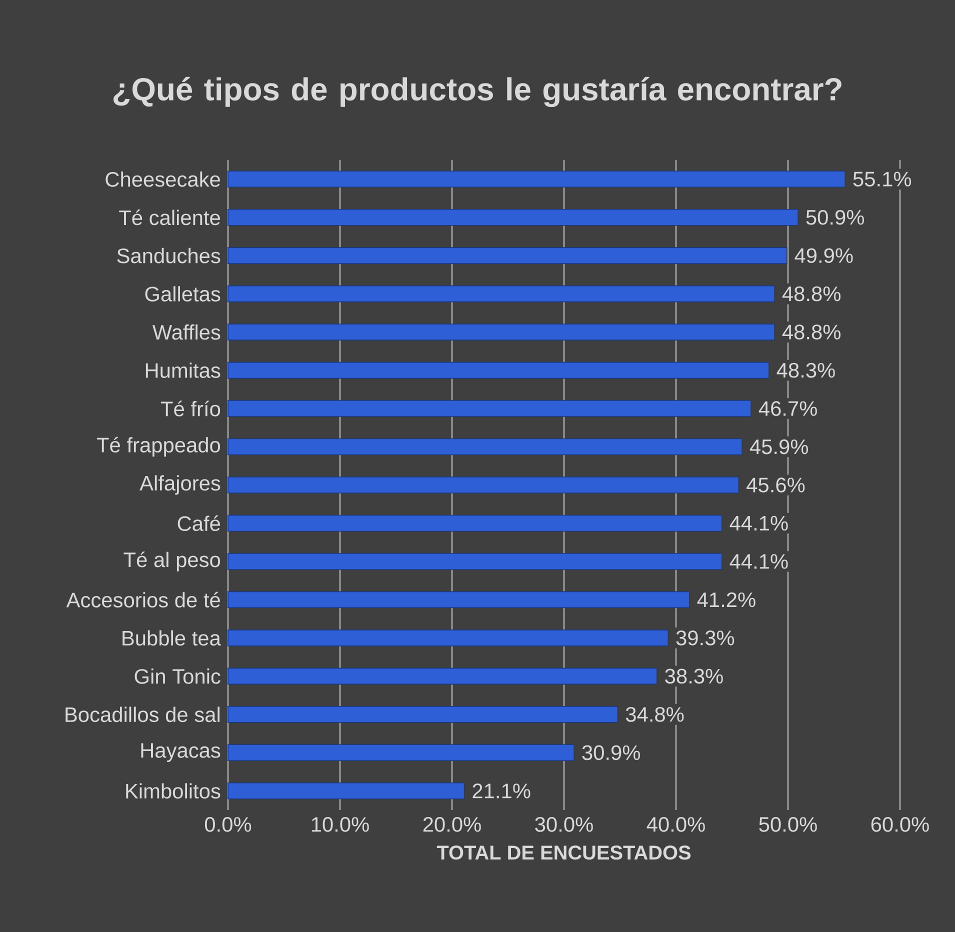  Describe the element at coordinates (143, 600) in the screenshot. I see `y-tick-label: Accesorios de té` at that location.